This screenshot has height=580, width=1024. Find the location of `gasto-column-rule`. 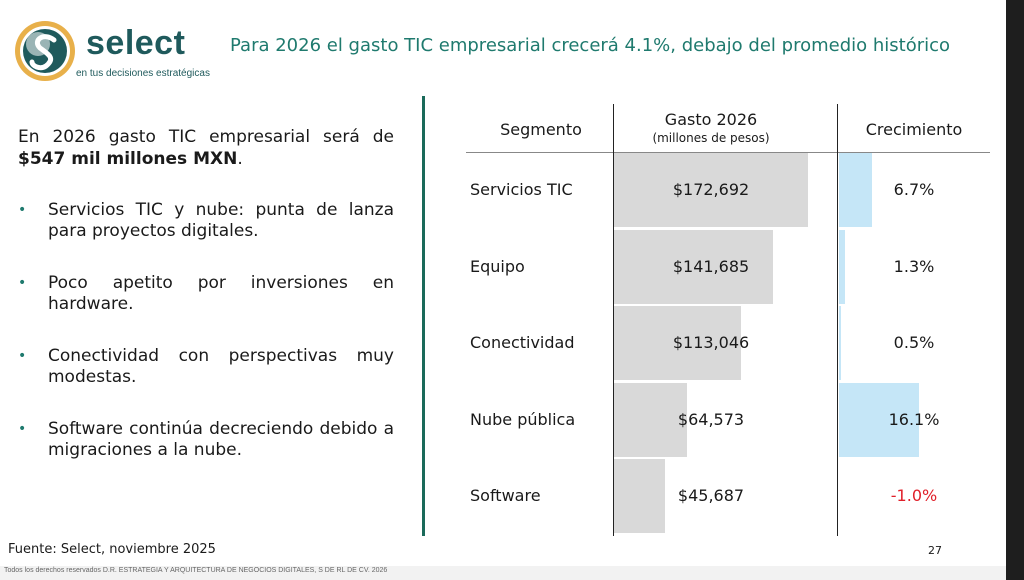

gasto-column-rule is located at coordinates (613, 320).